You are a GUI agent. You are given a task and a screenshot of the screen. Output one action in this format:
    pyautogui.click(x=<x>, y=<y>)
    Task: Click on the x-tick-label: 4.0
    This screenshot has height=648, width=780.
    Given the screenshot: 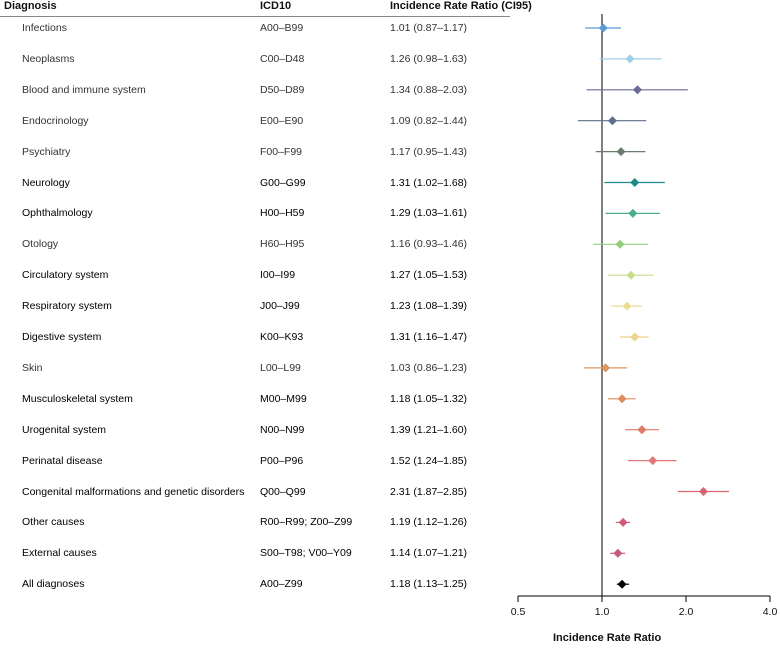 What is the action you would take?
    pyautogui.click(x=770, y=612)
    